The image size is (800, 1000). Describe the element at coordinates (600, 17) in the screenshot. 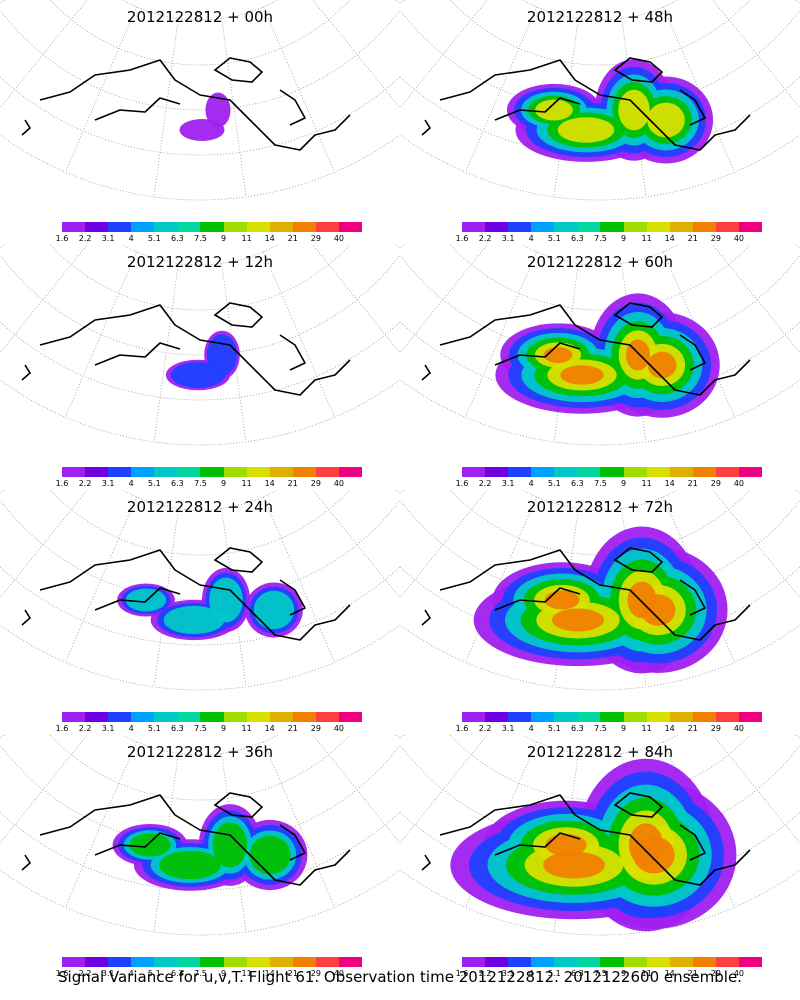

I see `panel-title: 2012122812 + 48h` at that location.